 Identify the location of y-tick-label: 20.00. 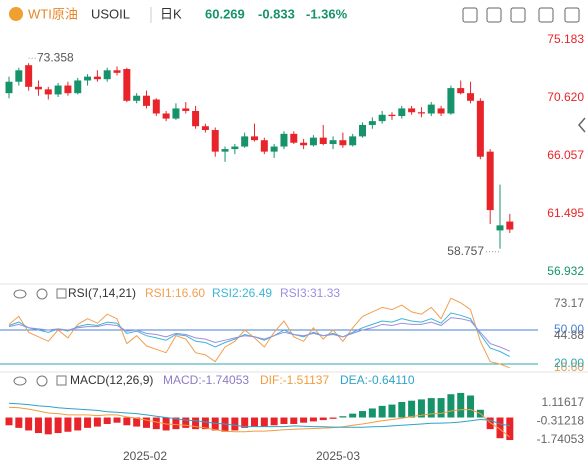
(569, 363).